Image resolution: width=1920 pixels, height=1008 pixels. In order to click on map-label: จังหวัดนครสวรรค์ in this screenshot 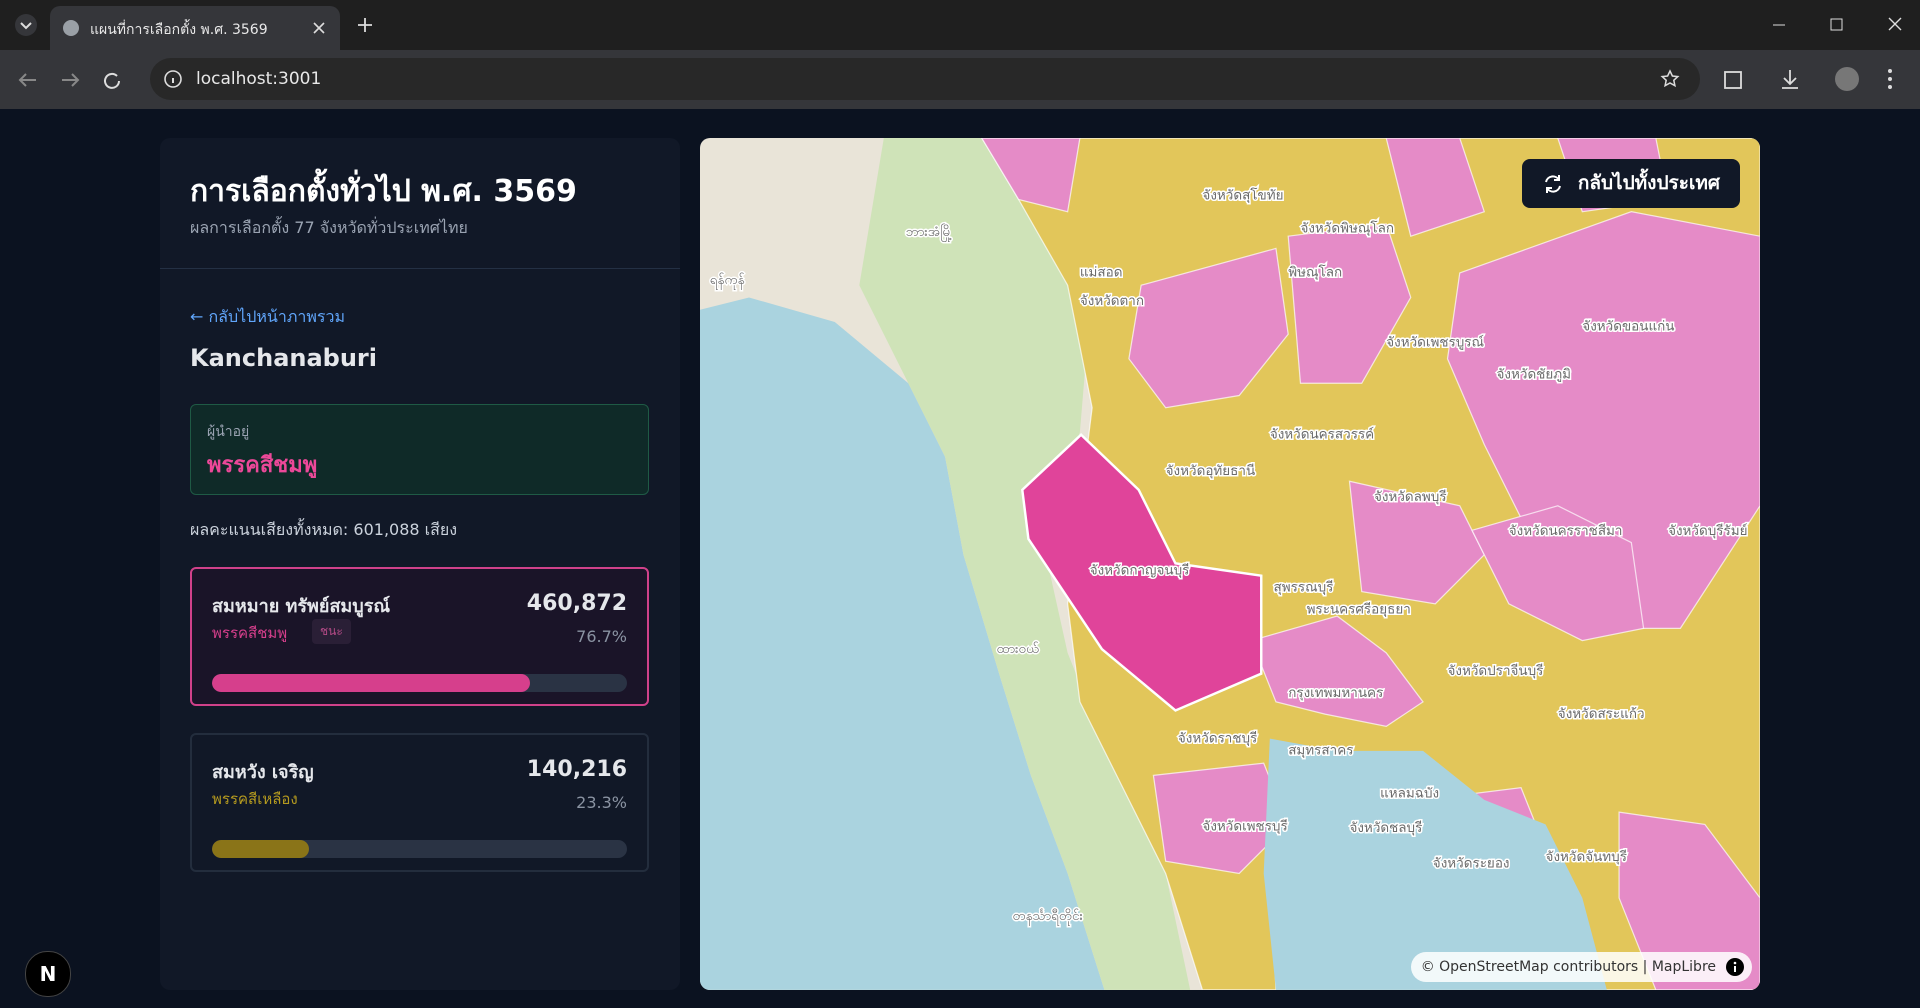, I will do `click(1322, 434)`.